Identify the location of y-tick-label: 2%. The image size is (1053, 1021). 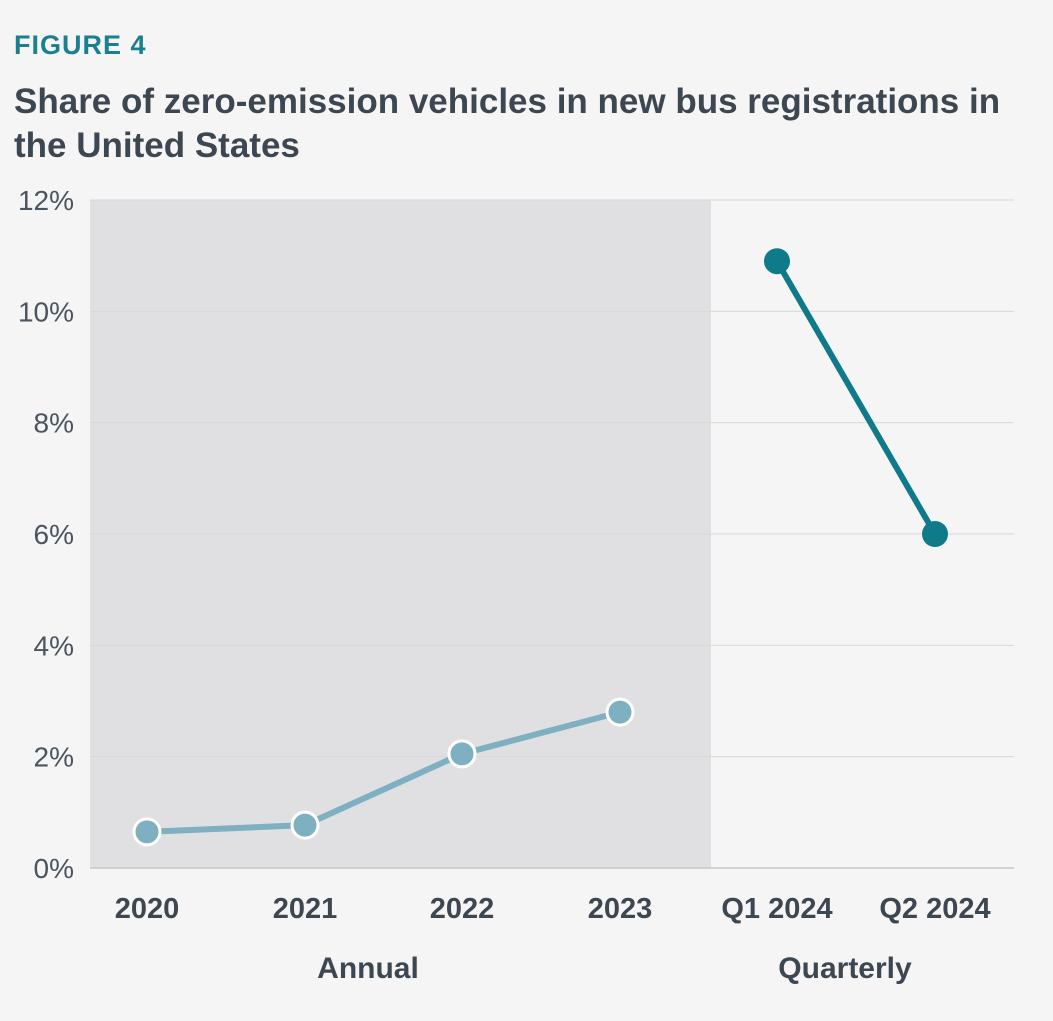
(54, 757).